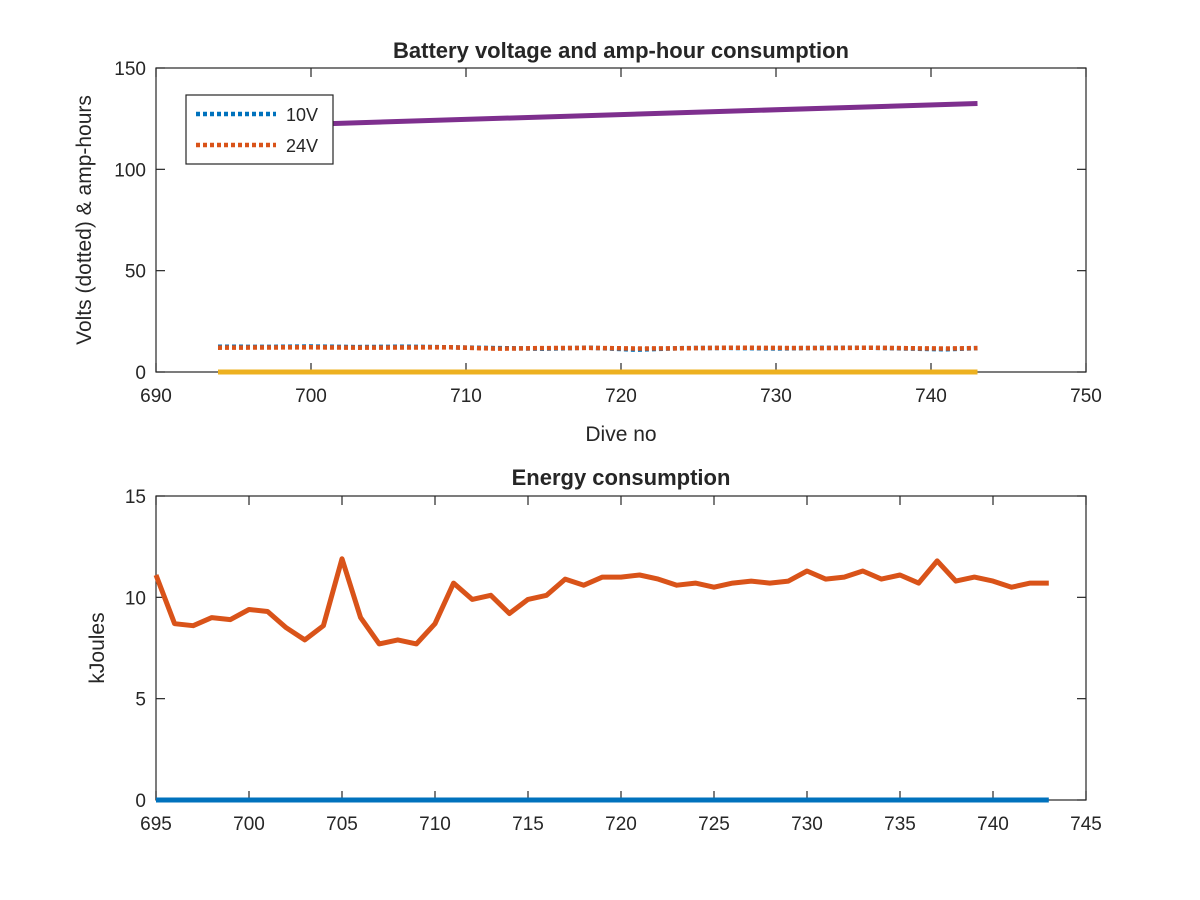 Image resolution: width=1200 pixels, height=900 pixels. What do you see at coordinates (621, 477) in the screenshot?
I see `chart-title: Energy consumption` at bounding box center [621, 477].